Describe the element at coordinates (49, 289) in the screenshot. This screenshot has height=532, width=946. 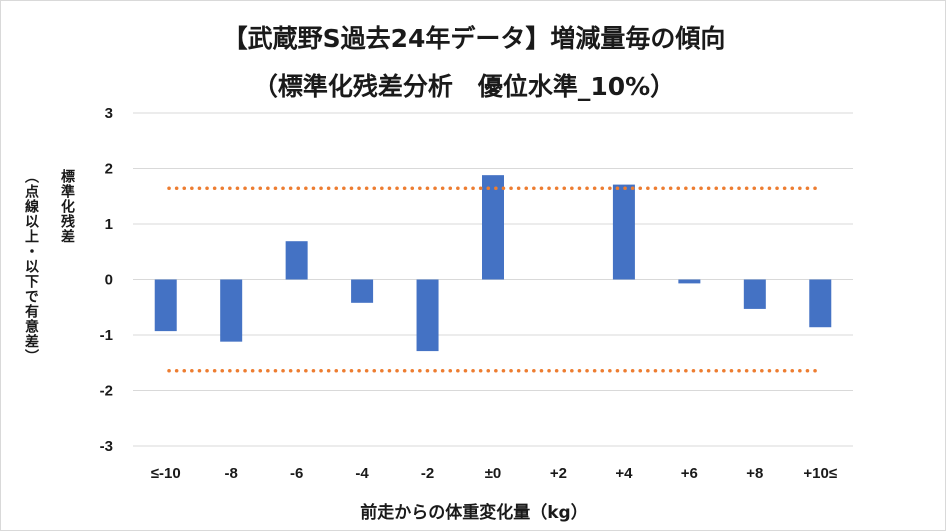
I see `y-axis-label: 標準化残差 （点線以上・以下で有意差）` at that location.